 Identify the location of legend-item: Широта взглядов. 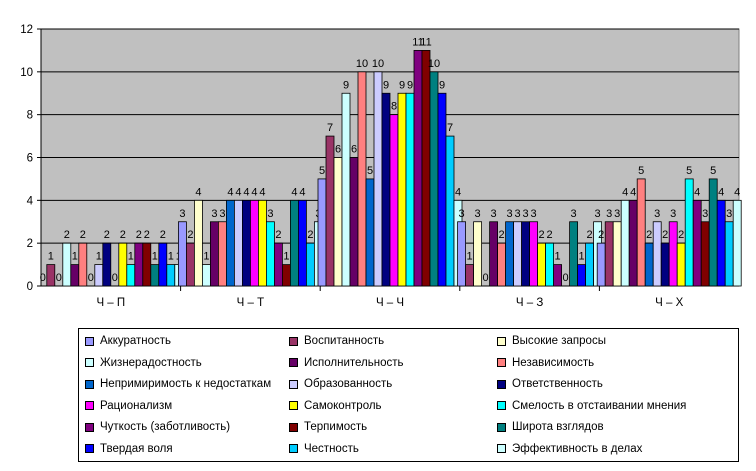
(550, 427).